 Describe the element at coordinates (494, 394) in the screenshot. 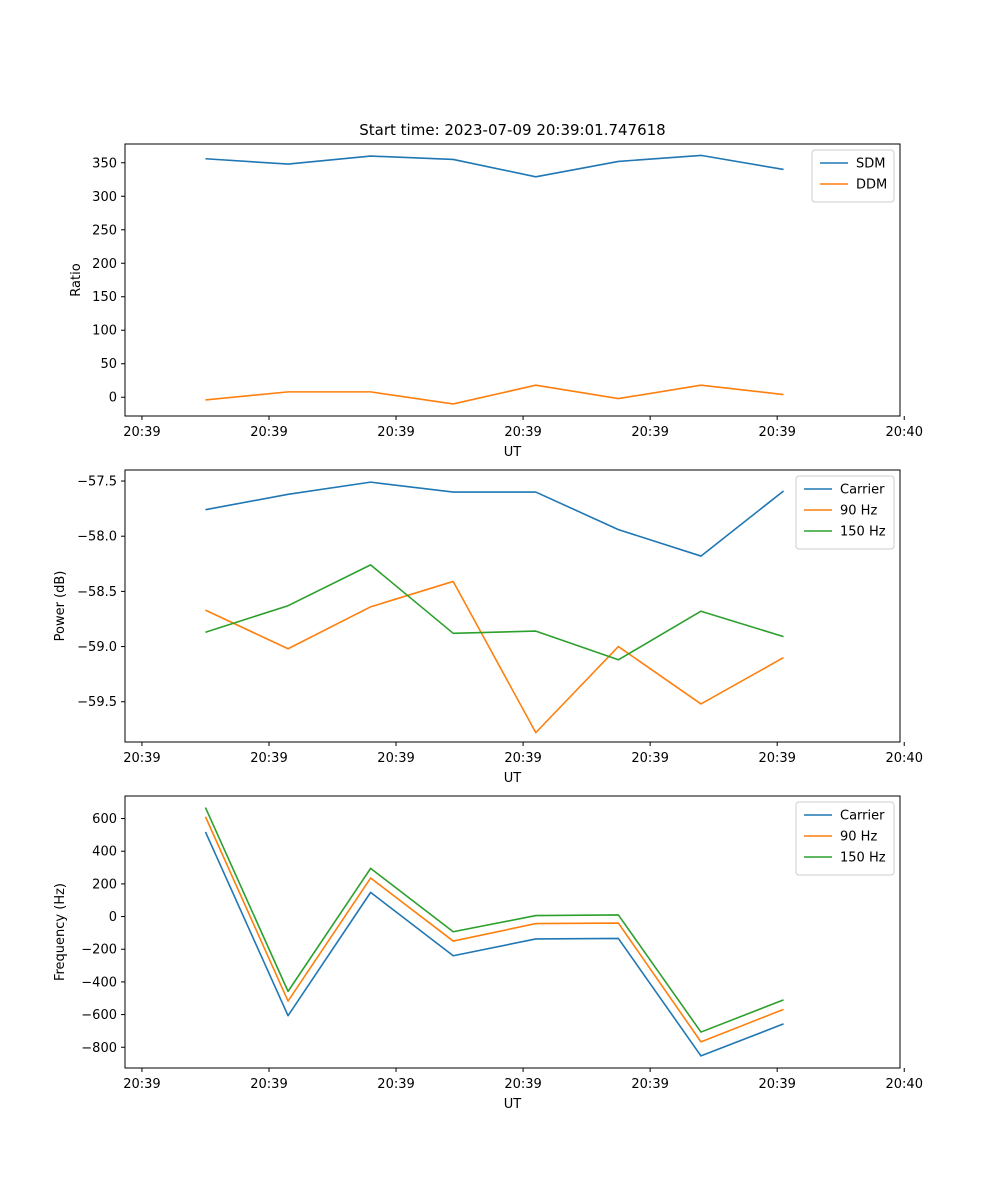

I see `series-line-ddm` at that location.